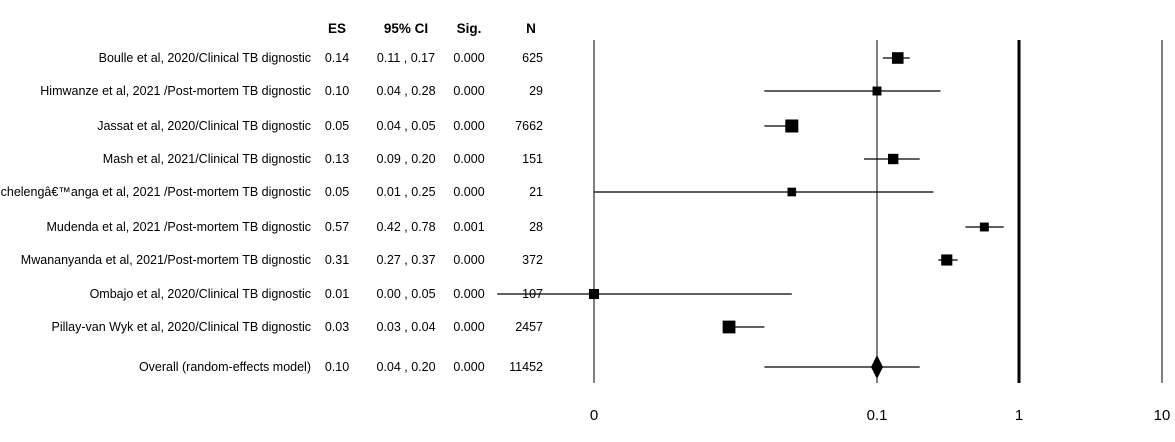 The image size is (1175, 442). What do you see at coordinates (200, 294) in the screenshot?
I see `study-label: Ombajo et al, 2020/Clinical TB dignostic` at bounding box center [200, 294].